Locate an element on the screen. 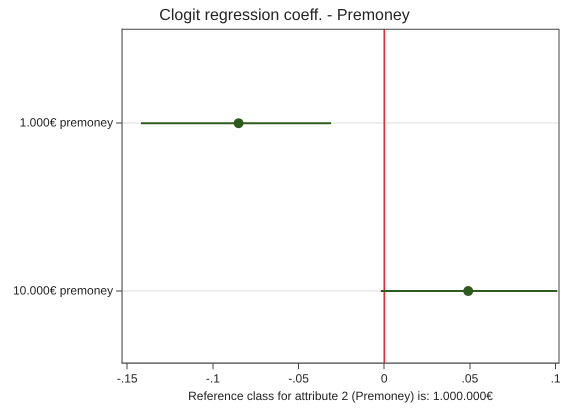 The height and width of the screenshot is (410, 571). x-tick-label: .1 is located at coordinates (555, 379).